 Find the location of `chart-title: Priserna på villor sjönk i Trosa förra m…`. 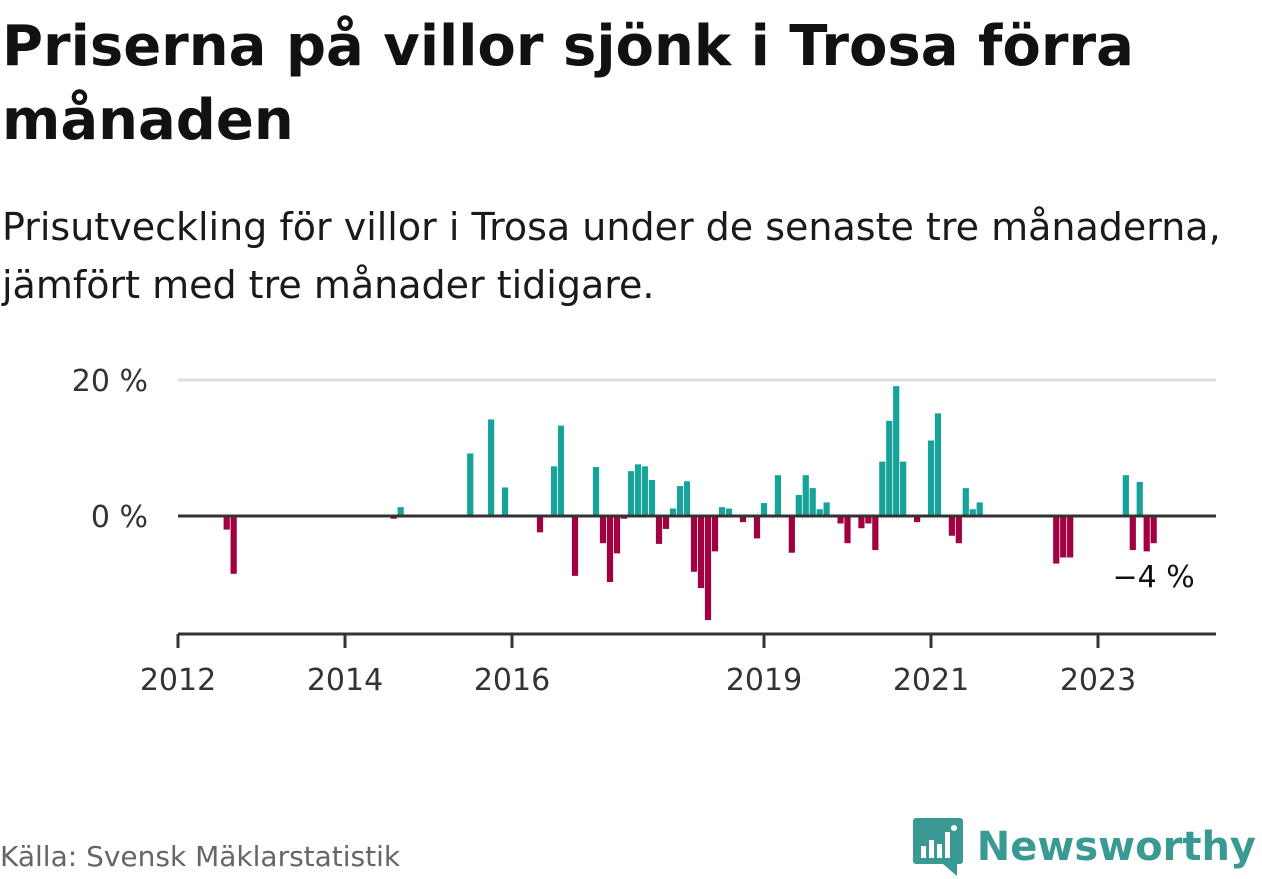

chart-title: Priserna på villor sjönk i Trosa förra m… is located at coordinates (568, 83).